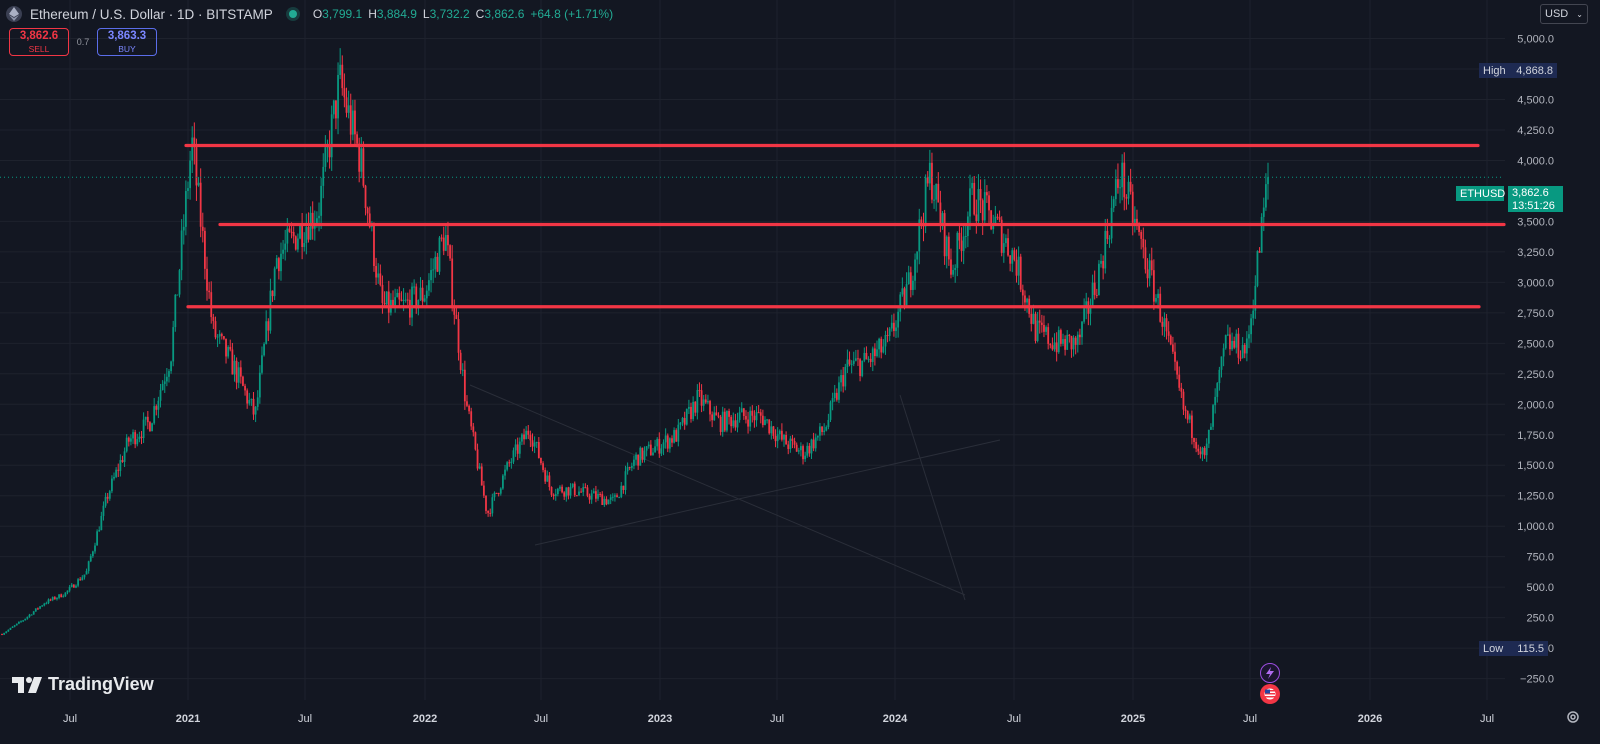 The height and width of the screenshot is (744, 1600). Describe the element at coordinates (932, 497) in the screenshot. I see `trend-line` at that location.